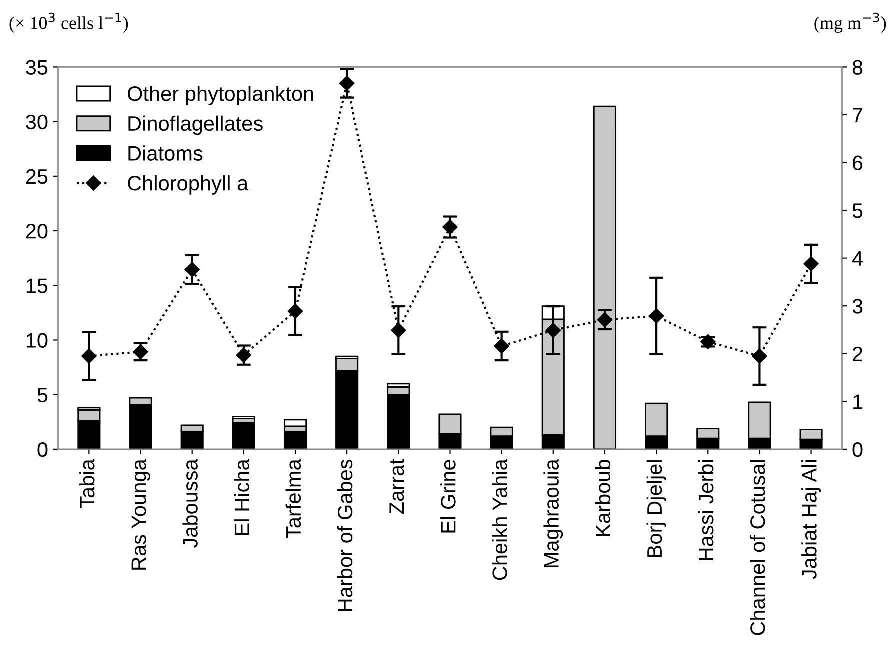 The height and width of the screenshot is (659, 896). I want to click on y2-tick-label: 6, so click(858, 163).